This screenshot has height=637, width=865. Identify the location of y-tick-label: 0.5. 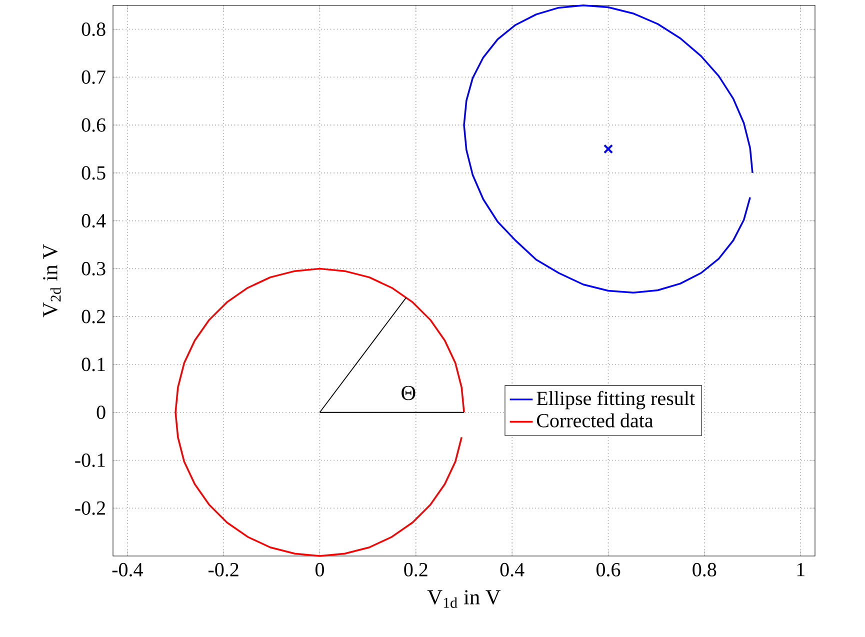
(94, 173).